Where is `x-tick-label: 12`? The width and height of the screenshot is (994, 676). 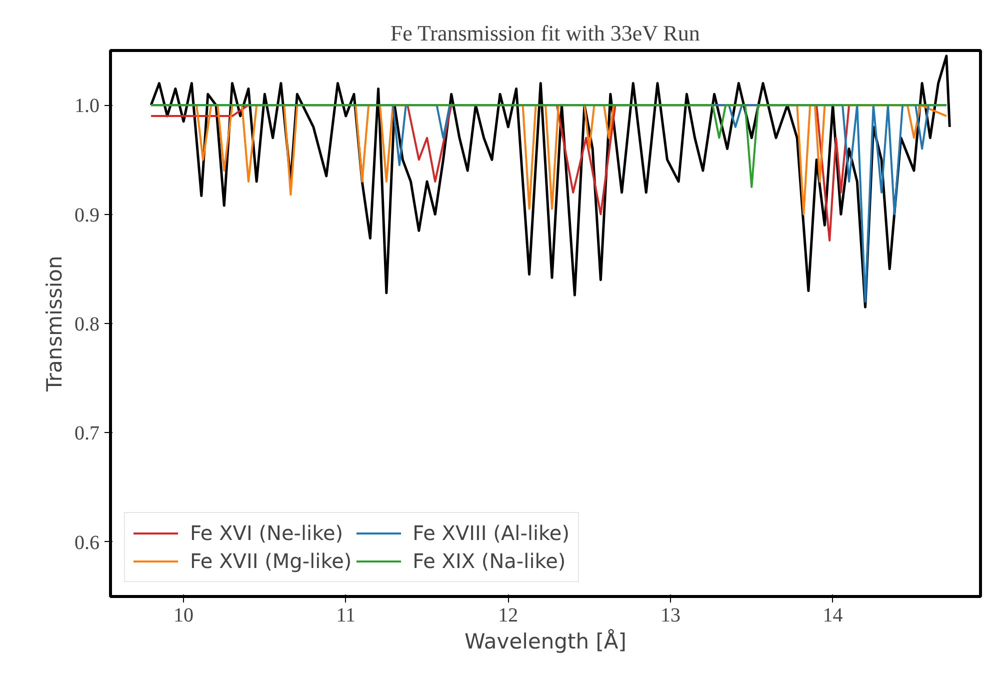 x-tick-label: 12 is located at coordinates (508, 615).